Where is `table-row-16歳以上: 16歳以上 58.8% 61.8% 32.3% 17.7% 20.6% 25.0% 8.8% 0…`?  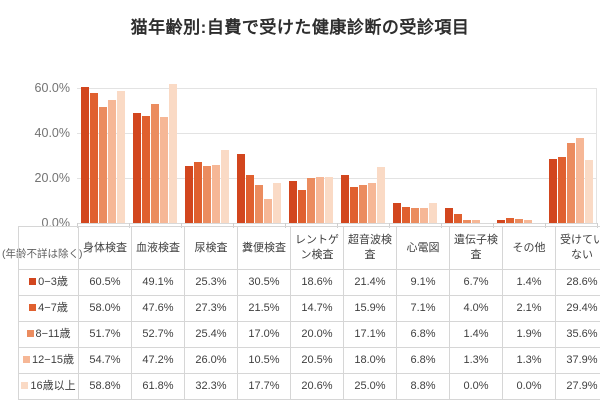 table-row-16歳以上: 16歳以上 58.8% 61.8% 32.3% 17.7% 20.6% 25.0% 8.8% 0… is located at coordinates (309, 386).